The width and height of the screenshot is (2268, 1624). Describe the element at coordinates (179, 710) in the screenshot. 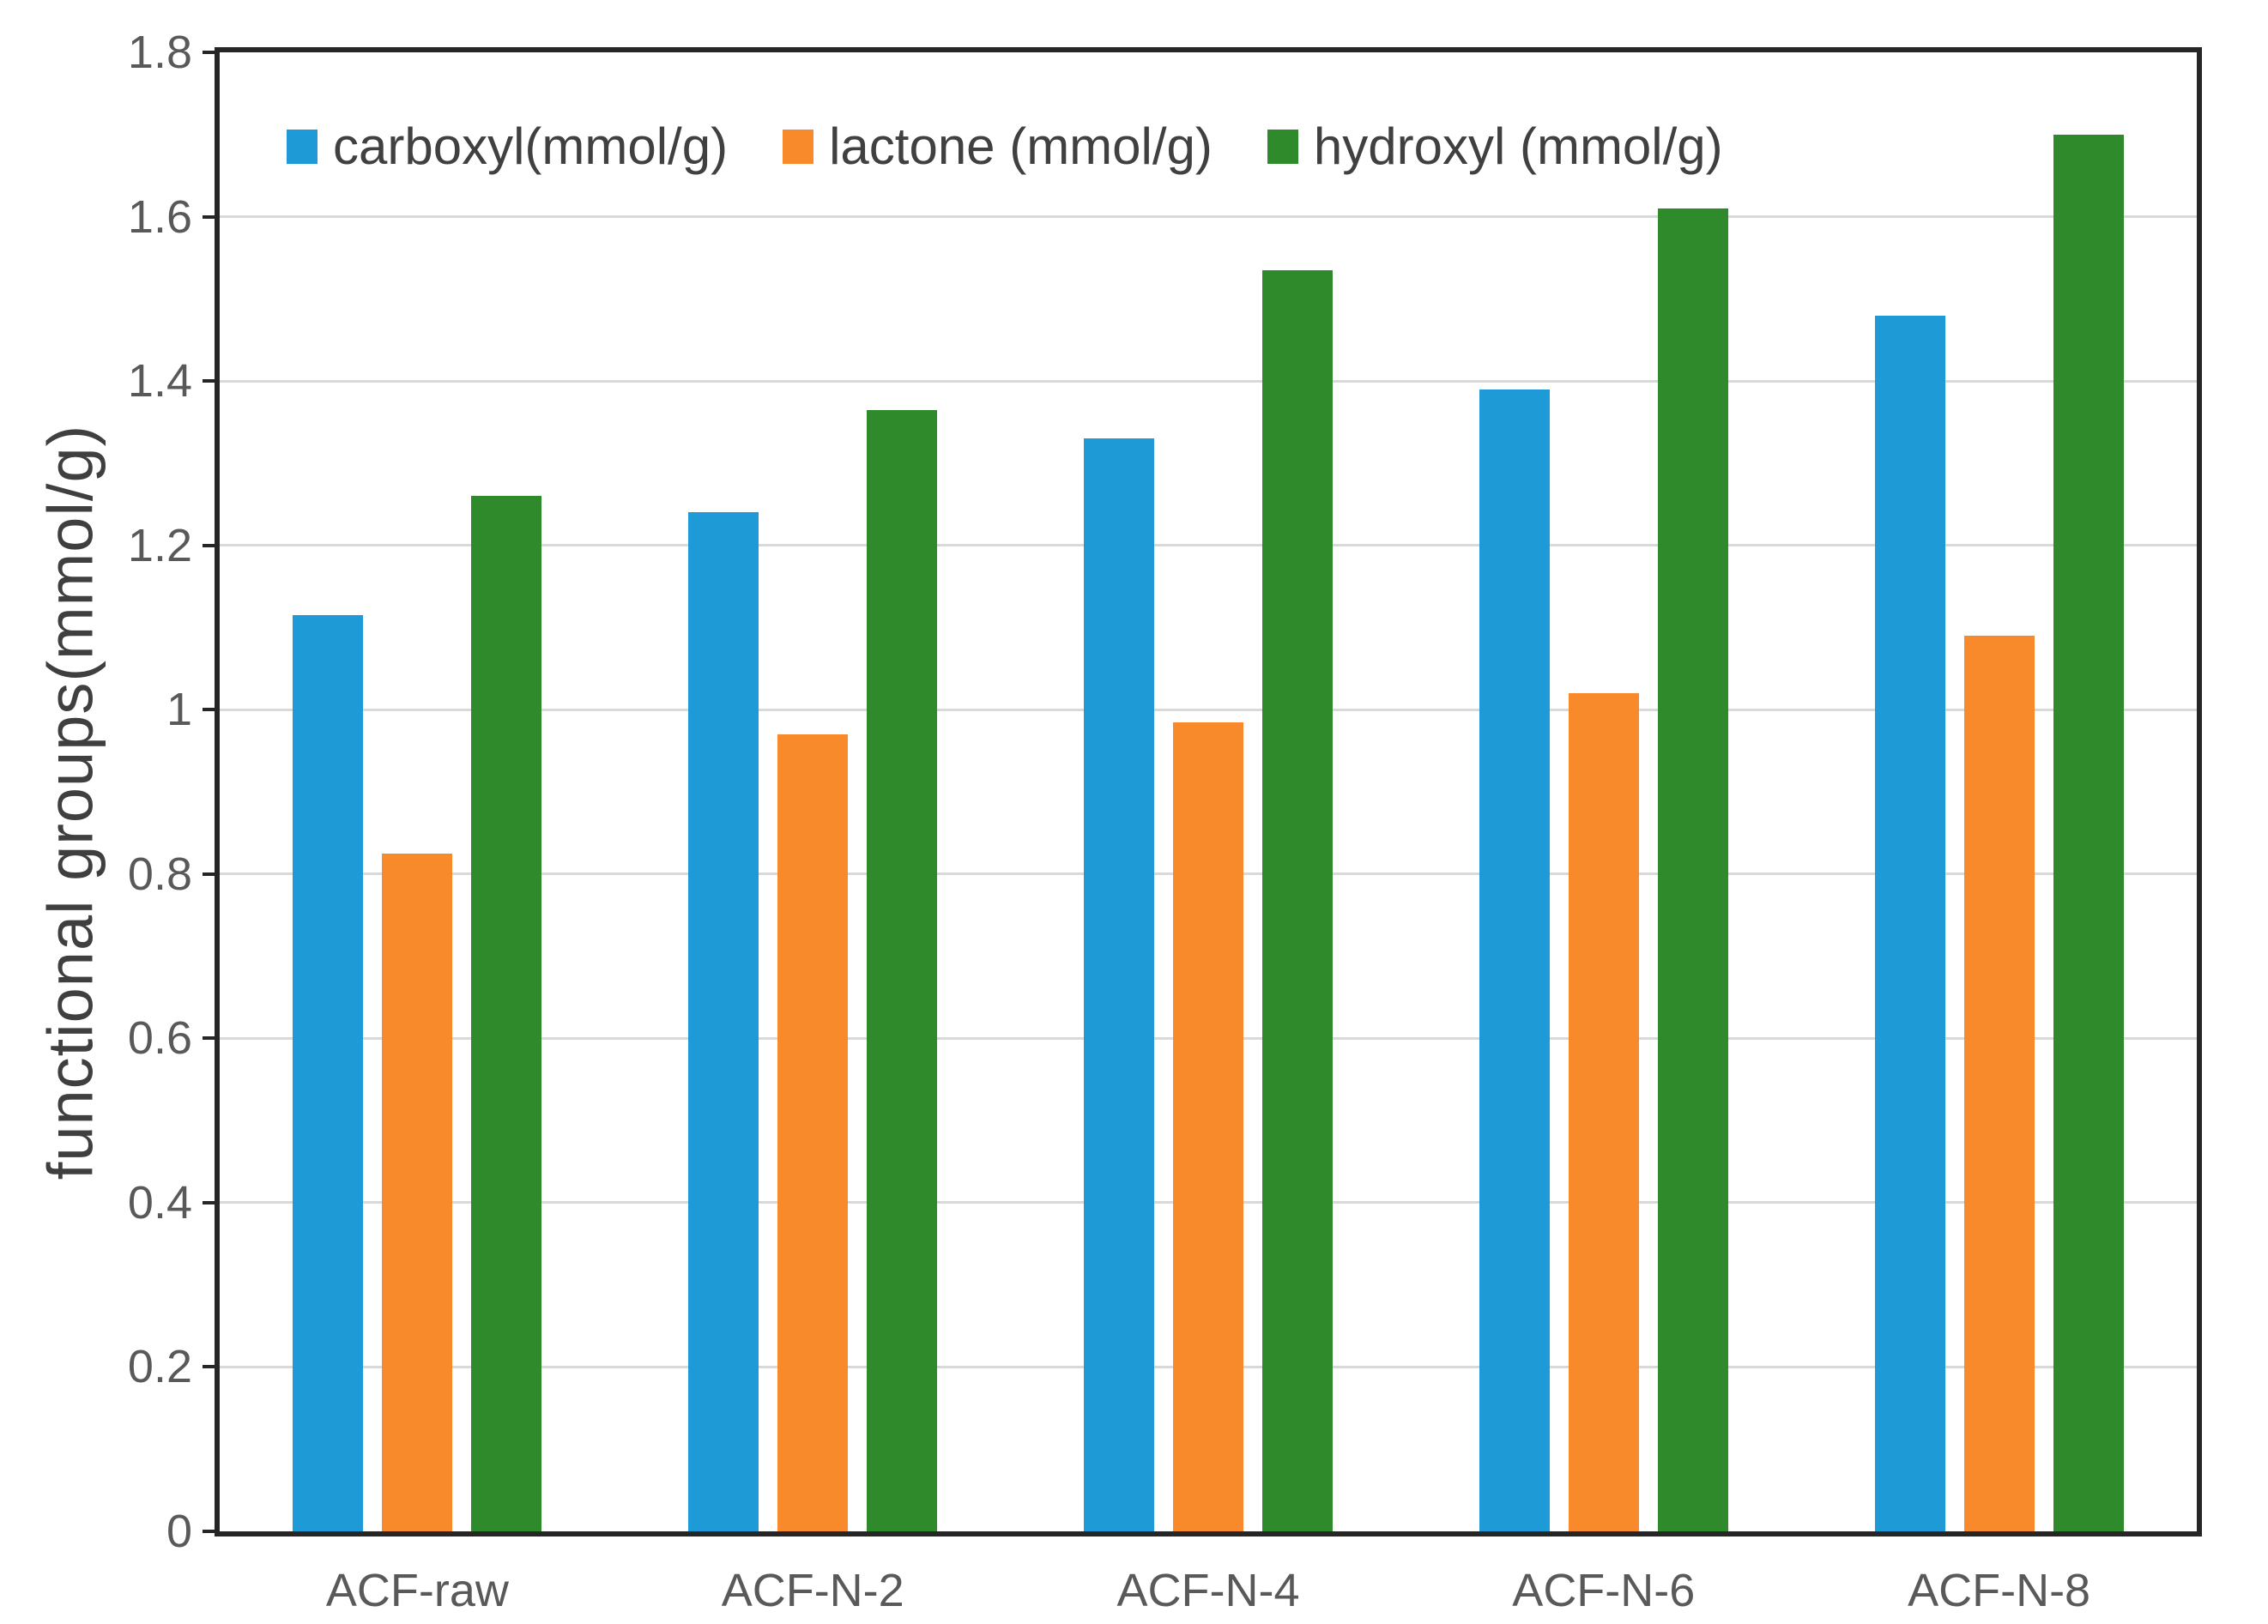

I see `y-tick-label-1: 1` at that location.